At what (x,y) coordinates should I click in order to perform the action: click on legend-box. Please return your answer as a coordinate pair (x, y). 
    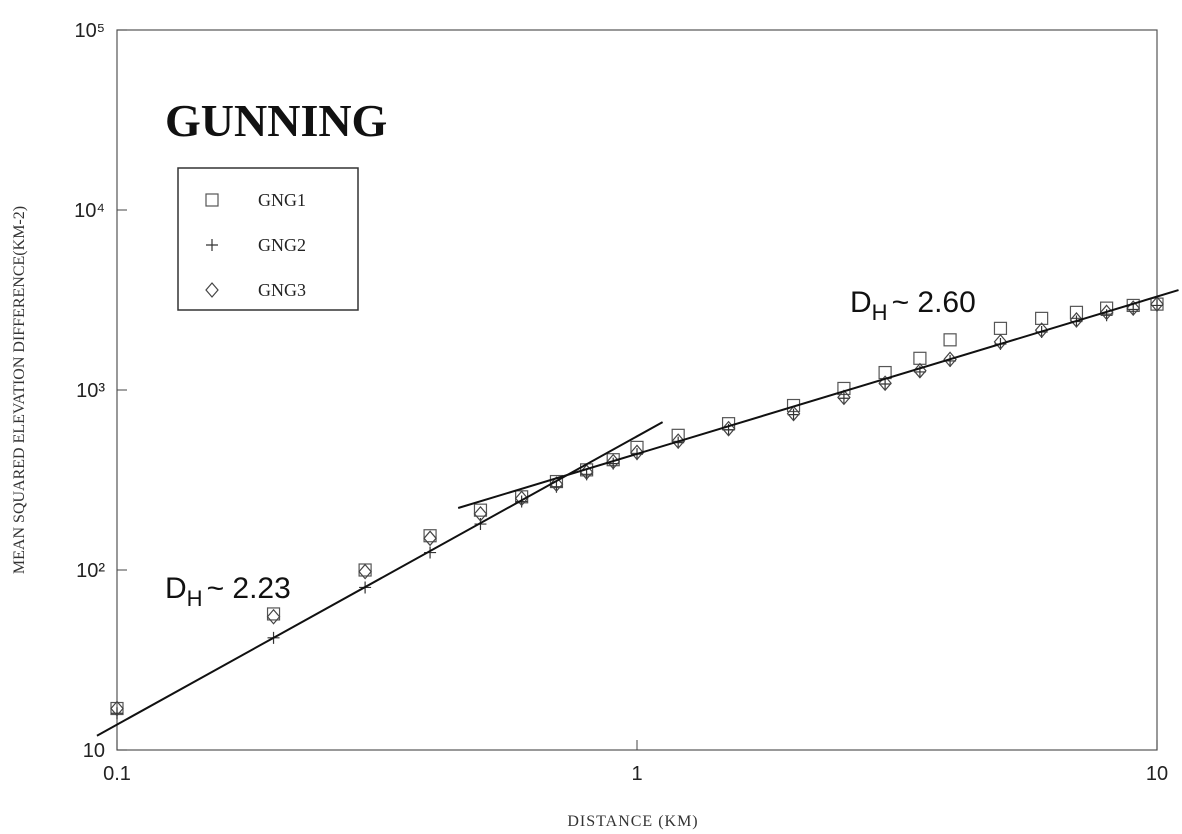
    Looking at the image, I should click on (268, 239).